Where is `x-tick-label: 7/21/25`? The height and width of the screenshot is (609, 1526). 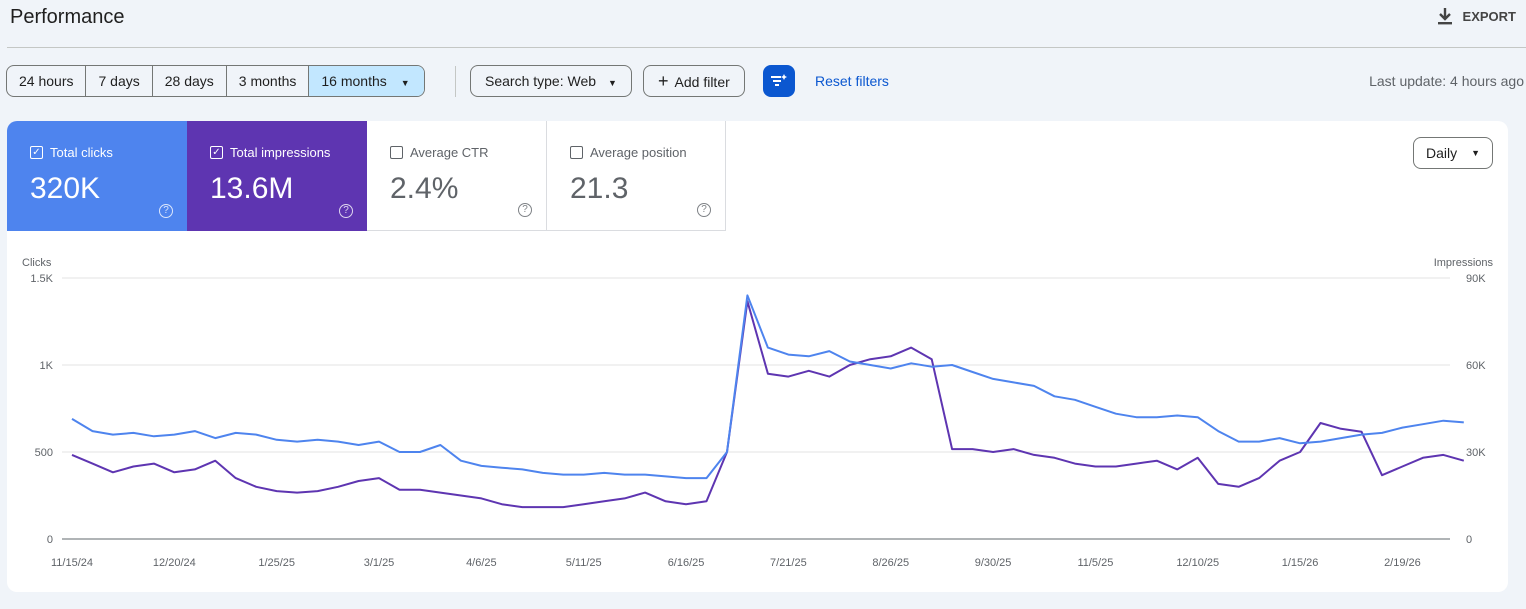
x-tick-label: 7/21/25 is located at coordinates (788, 563).